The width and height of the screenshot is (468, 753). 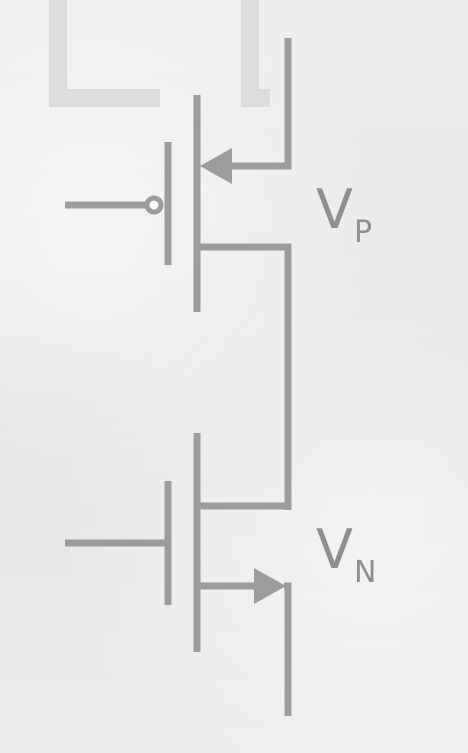 I want to click on nmos-drain-wire, so click(x=244, y=506).